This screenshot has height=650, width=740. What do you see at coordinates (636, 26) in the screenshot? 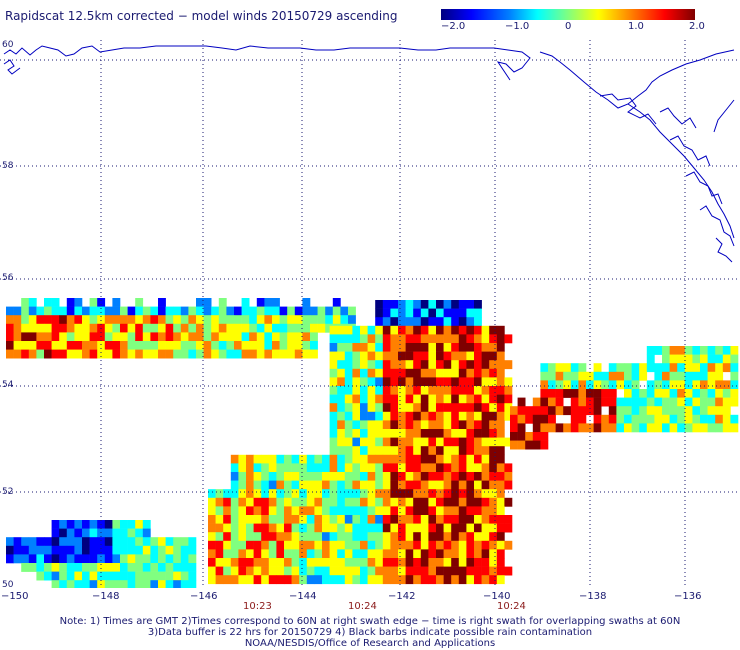
I see `colorbar-tick: 1.0` at bounding box center [636, 26].